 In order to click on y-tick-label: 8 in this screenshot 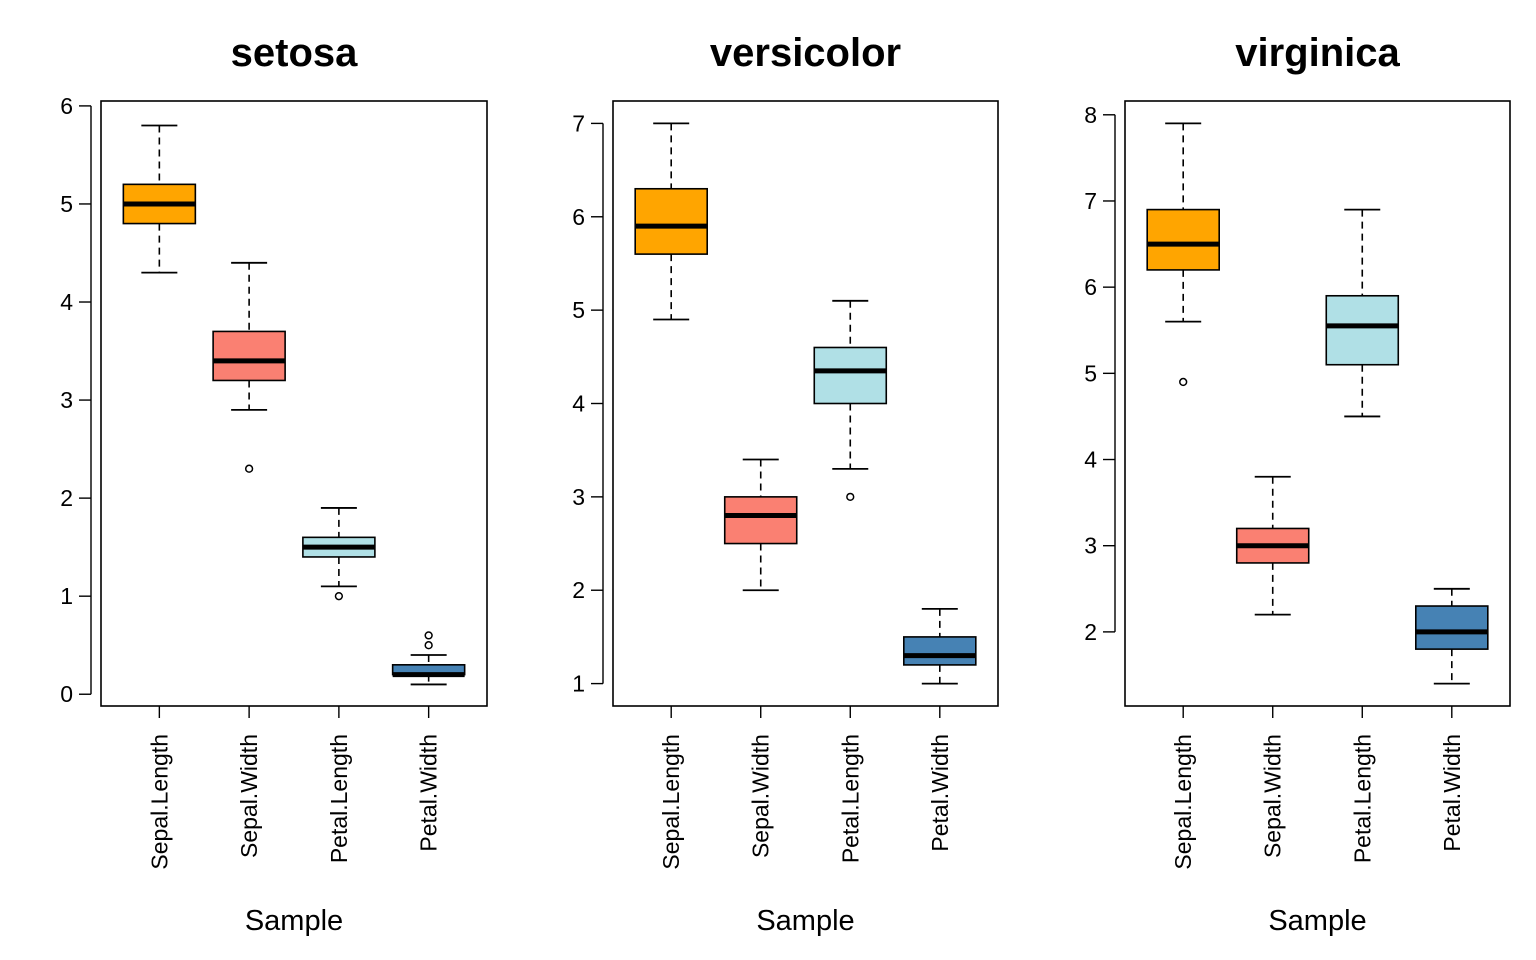, I will do `click(1090, 115)`.